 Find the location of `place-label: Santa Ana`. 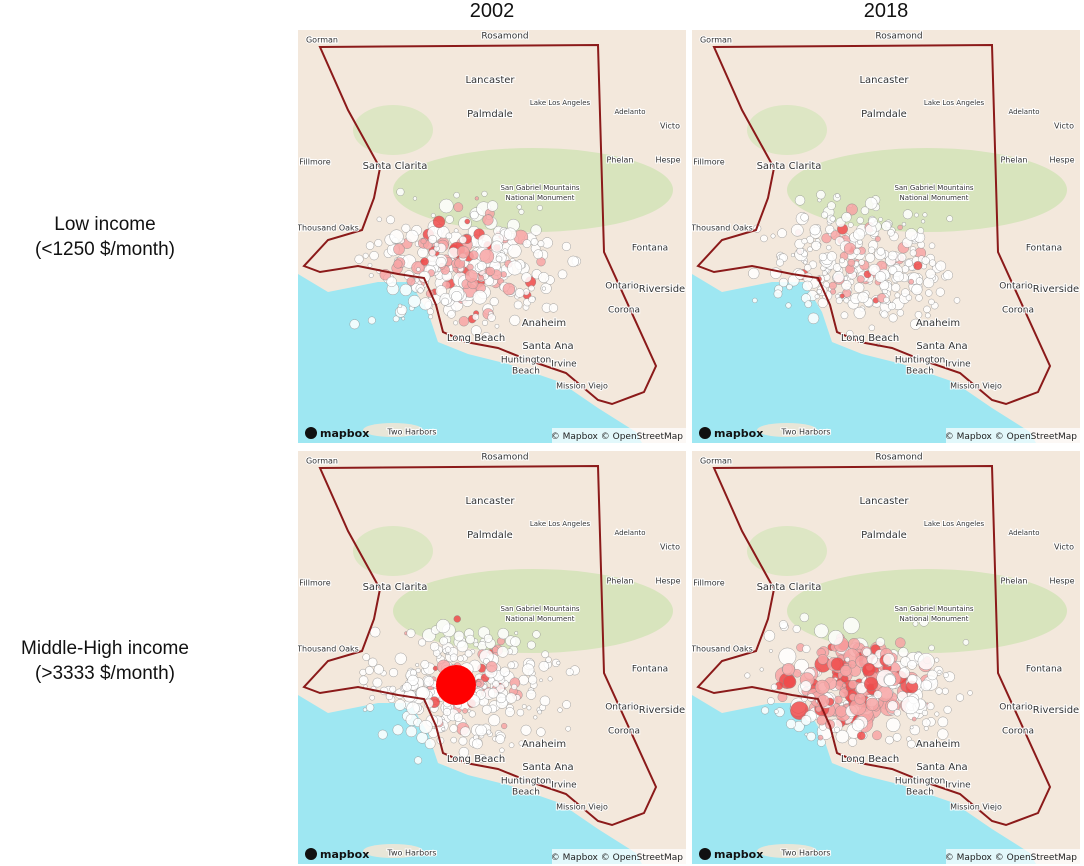

place-label: Santa Ana is located at coordinates (941, 767).